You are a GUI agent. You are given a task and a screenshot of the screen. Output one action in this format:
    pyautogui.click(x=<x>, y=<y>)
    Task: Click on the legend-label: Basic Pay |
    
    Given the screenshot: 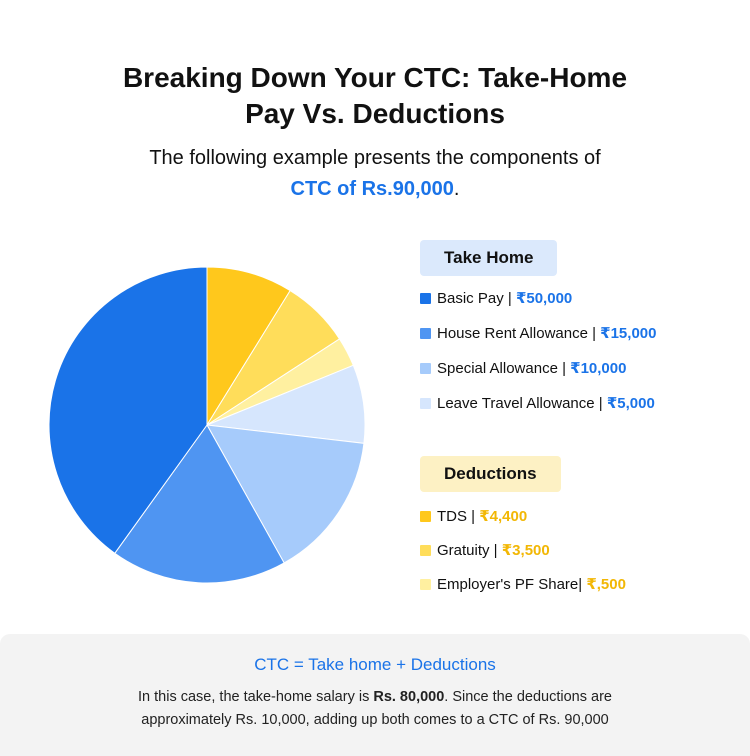 What is the action you would take?
    pyautogui.click(x=476, y=298)
    